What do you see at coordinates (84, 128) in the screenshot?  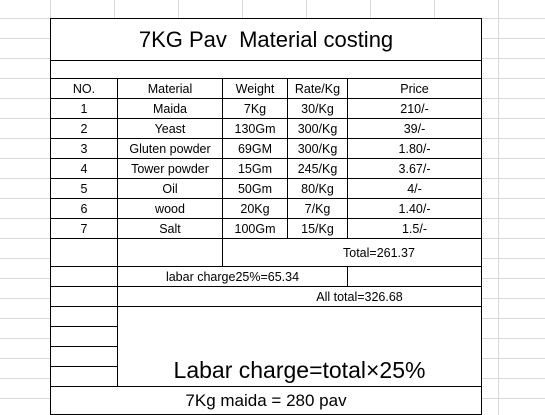 I see `no-cell: 2` at bounding box center [84, 128].